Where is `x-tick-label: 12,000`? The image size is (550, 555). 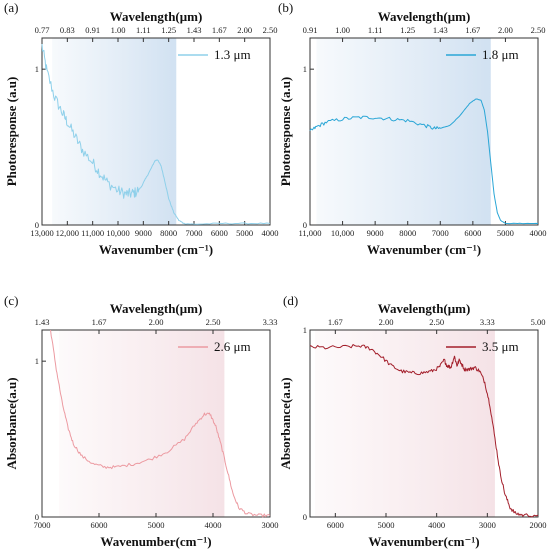
x-tick-label: 12,000 is located at coordinates (67, 233).